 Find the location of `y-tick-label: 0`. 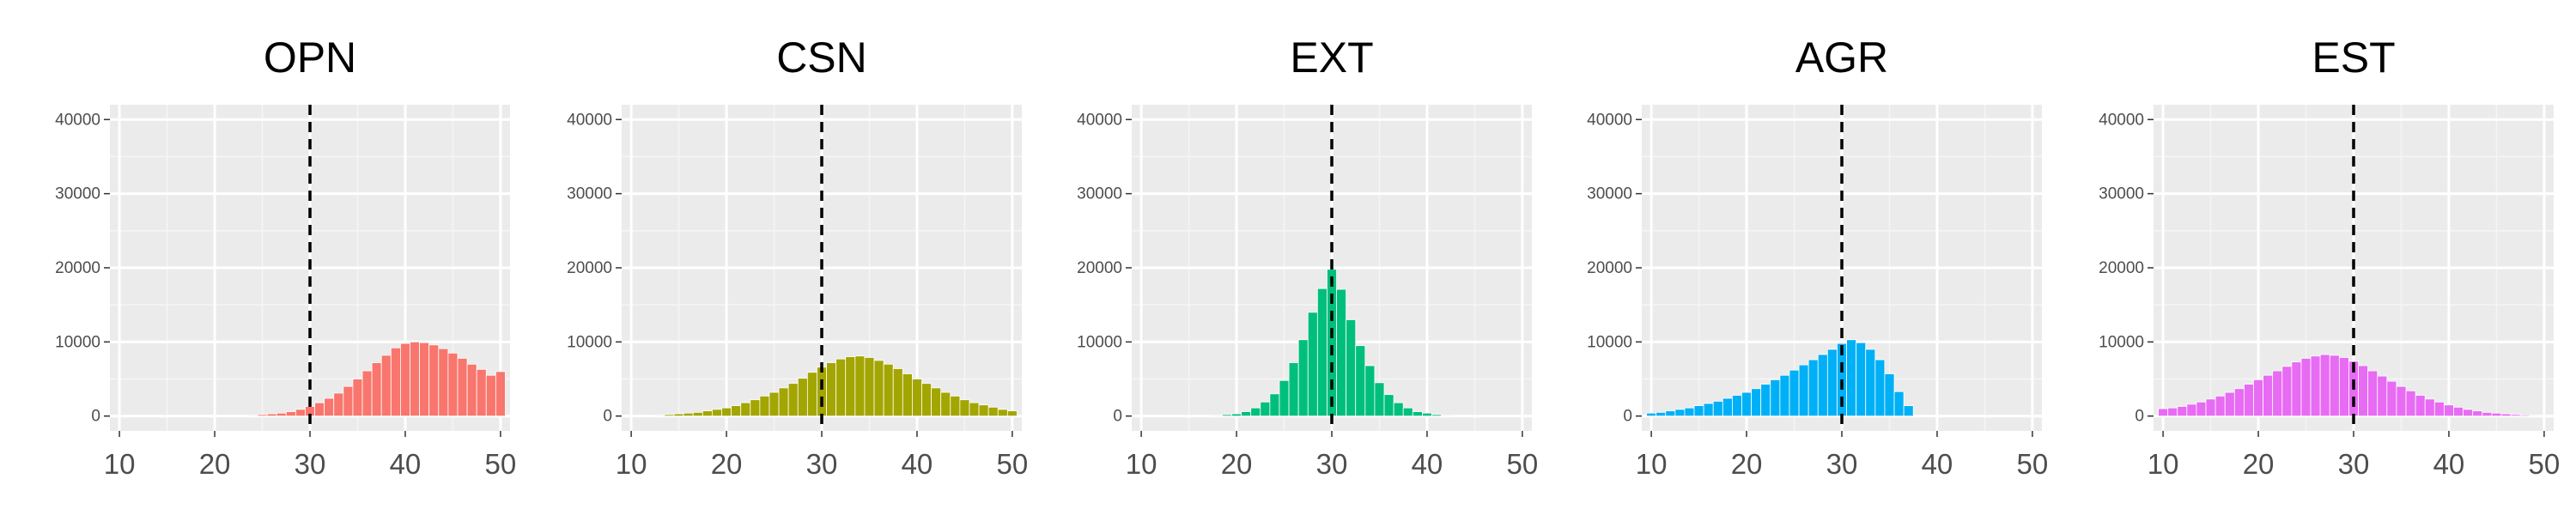

y-tick-label: 0 is located at coordinates (1118, 417).